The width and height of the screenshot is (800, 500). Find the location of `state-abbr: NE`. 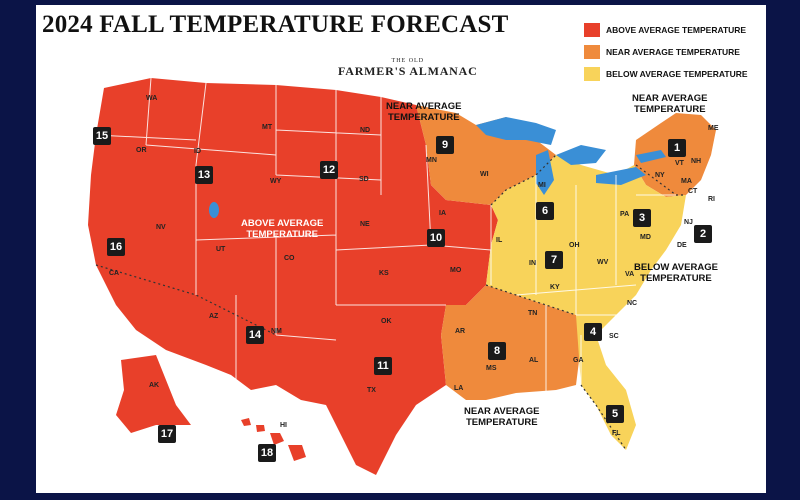

state-abbr: NE is located at coordinates (365, 224).